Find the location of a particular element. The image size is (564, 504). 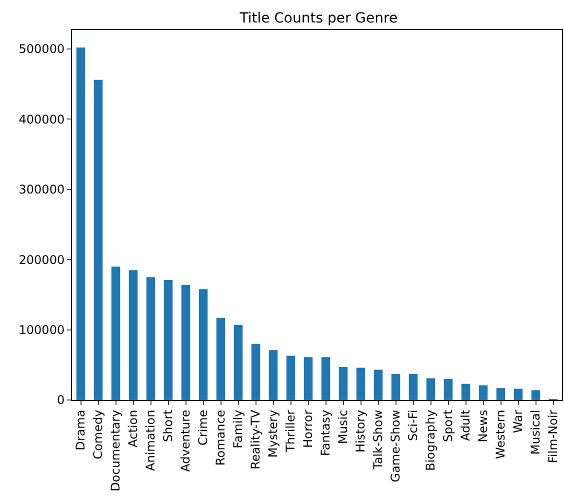

x-tick-label: Drama is located at coordinates (81, 430).